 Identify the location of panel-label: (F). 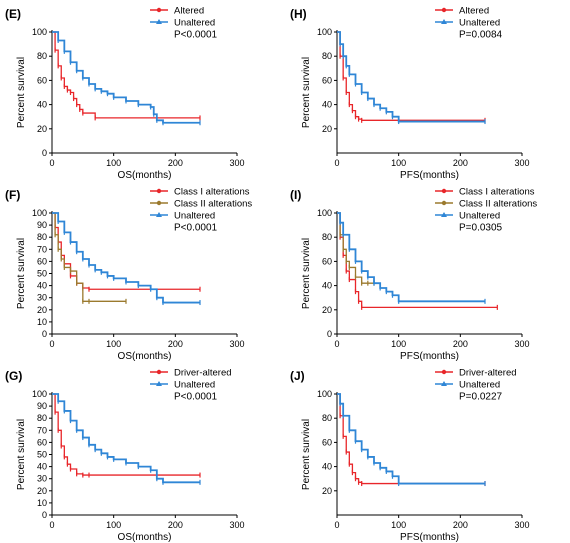
(12, 195).